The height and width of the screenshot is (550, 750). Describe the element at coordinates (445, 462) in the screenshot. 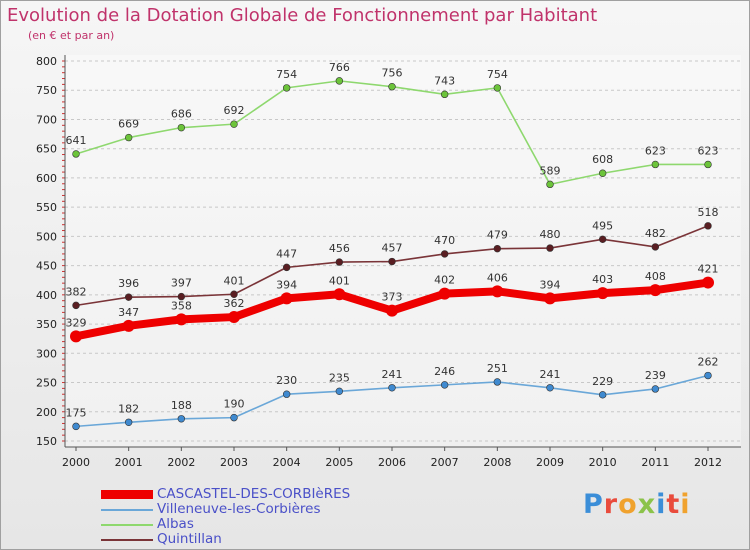

I see `x-tick-label: 2007` at that location.